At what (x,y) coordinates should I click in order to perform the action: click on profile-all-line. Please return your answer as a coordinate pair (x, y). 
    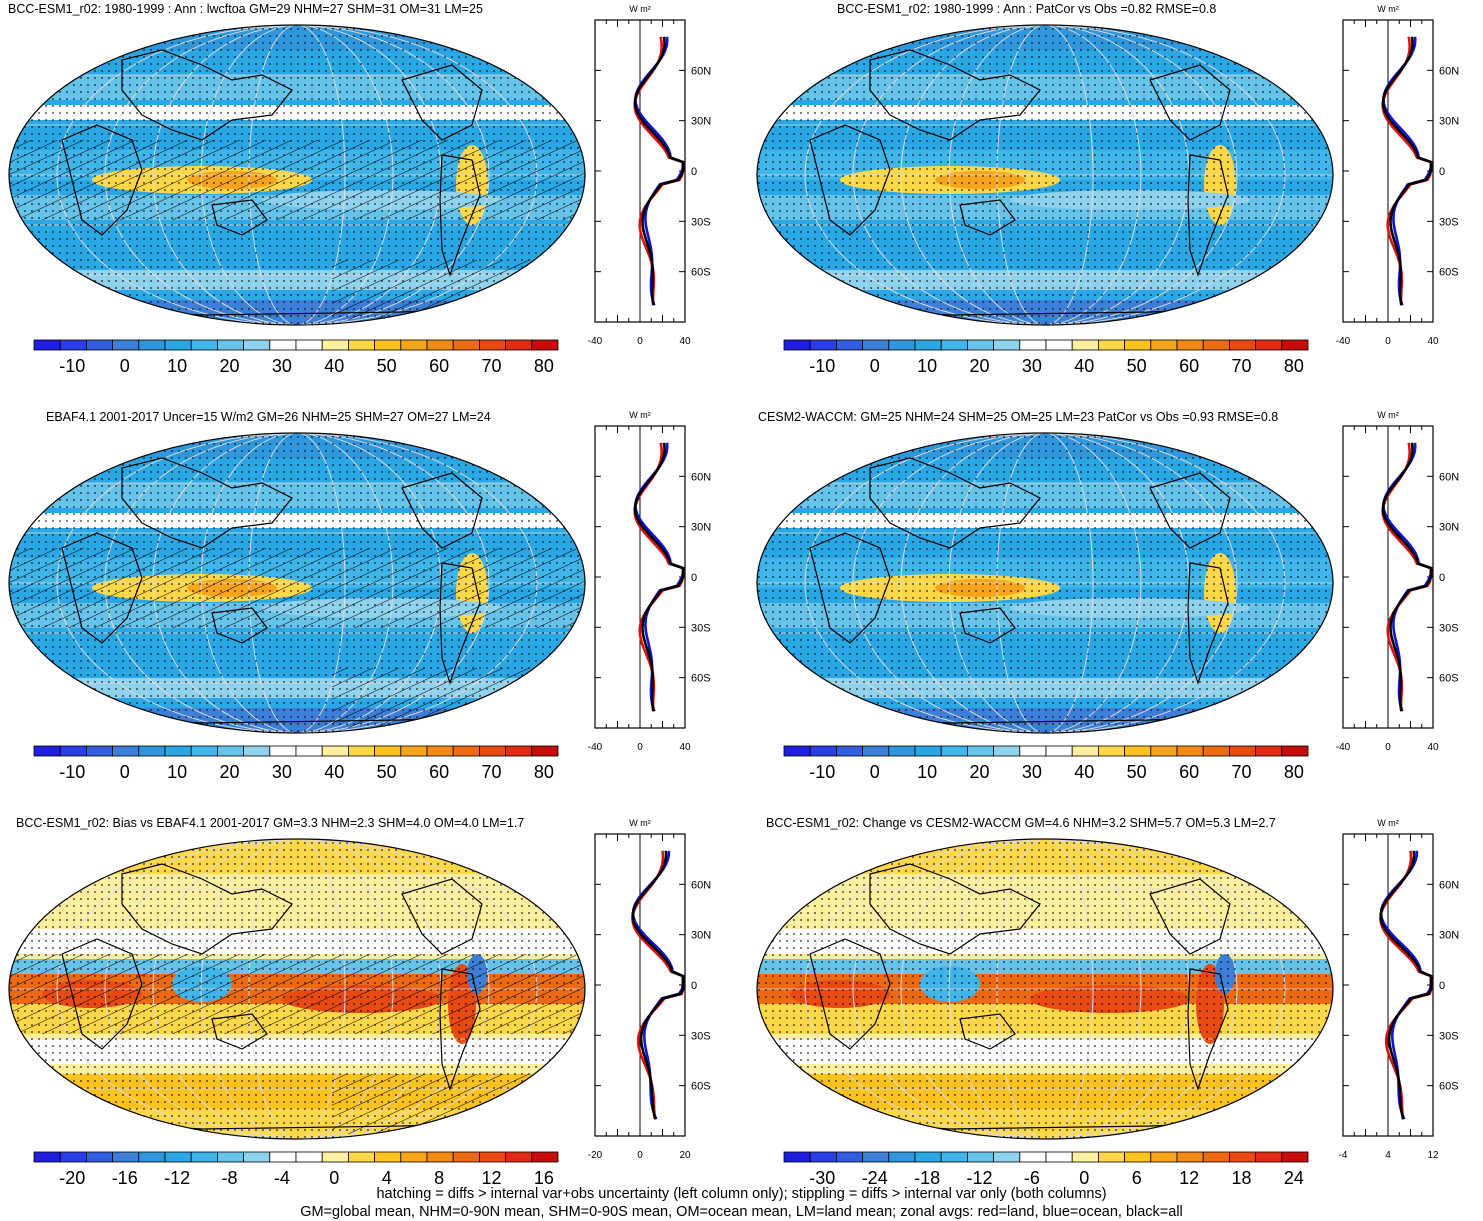
    Looking at the image, I should click on (1407, 171).